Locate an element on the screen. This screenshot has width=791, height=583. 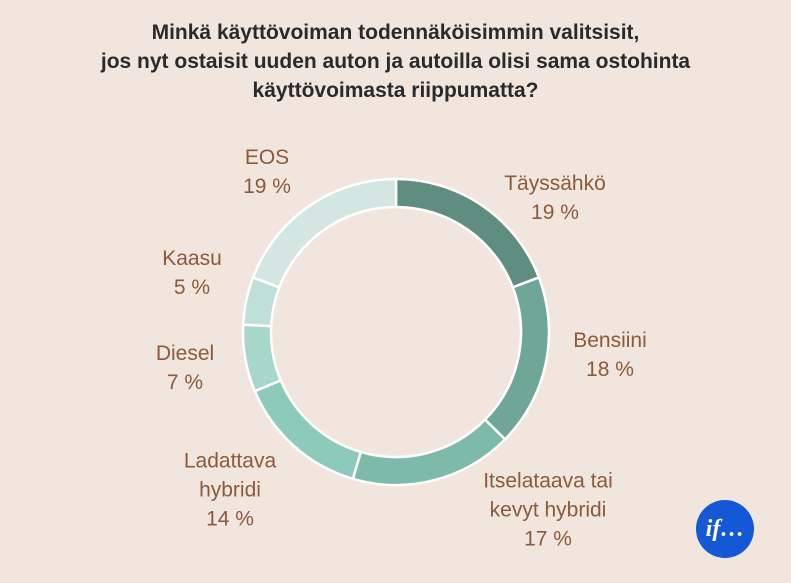
category-label: EOS is located at coordinates (267, 157).